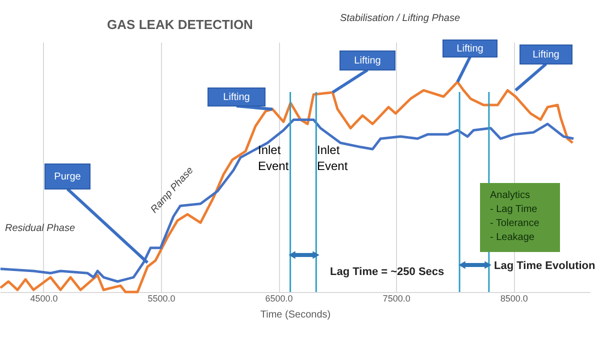 The height and width of the screenshot is (338, 600). Describe the element at coordinates (514, 299) in the screenshot. I see `x-tick-label: 8500.0` at that location.